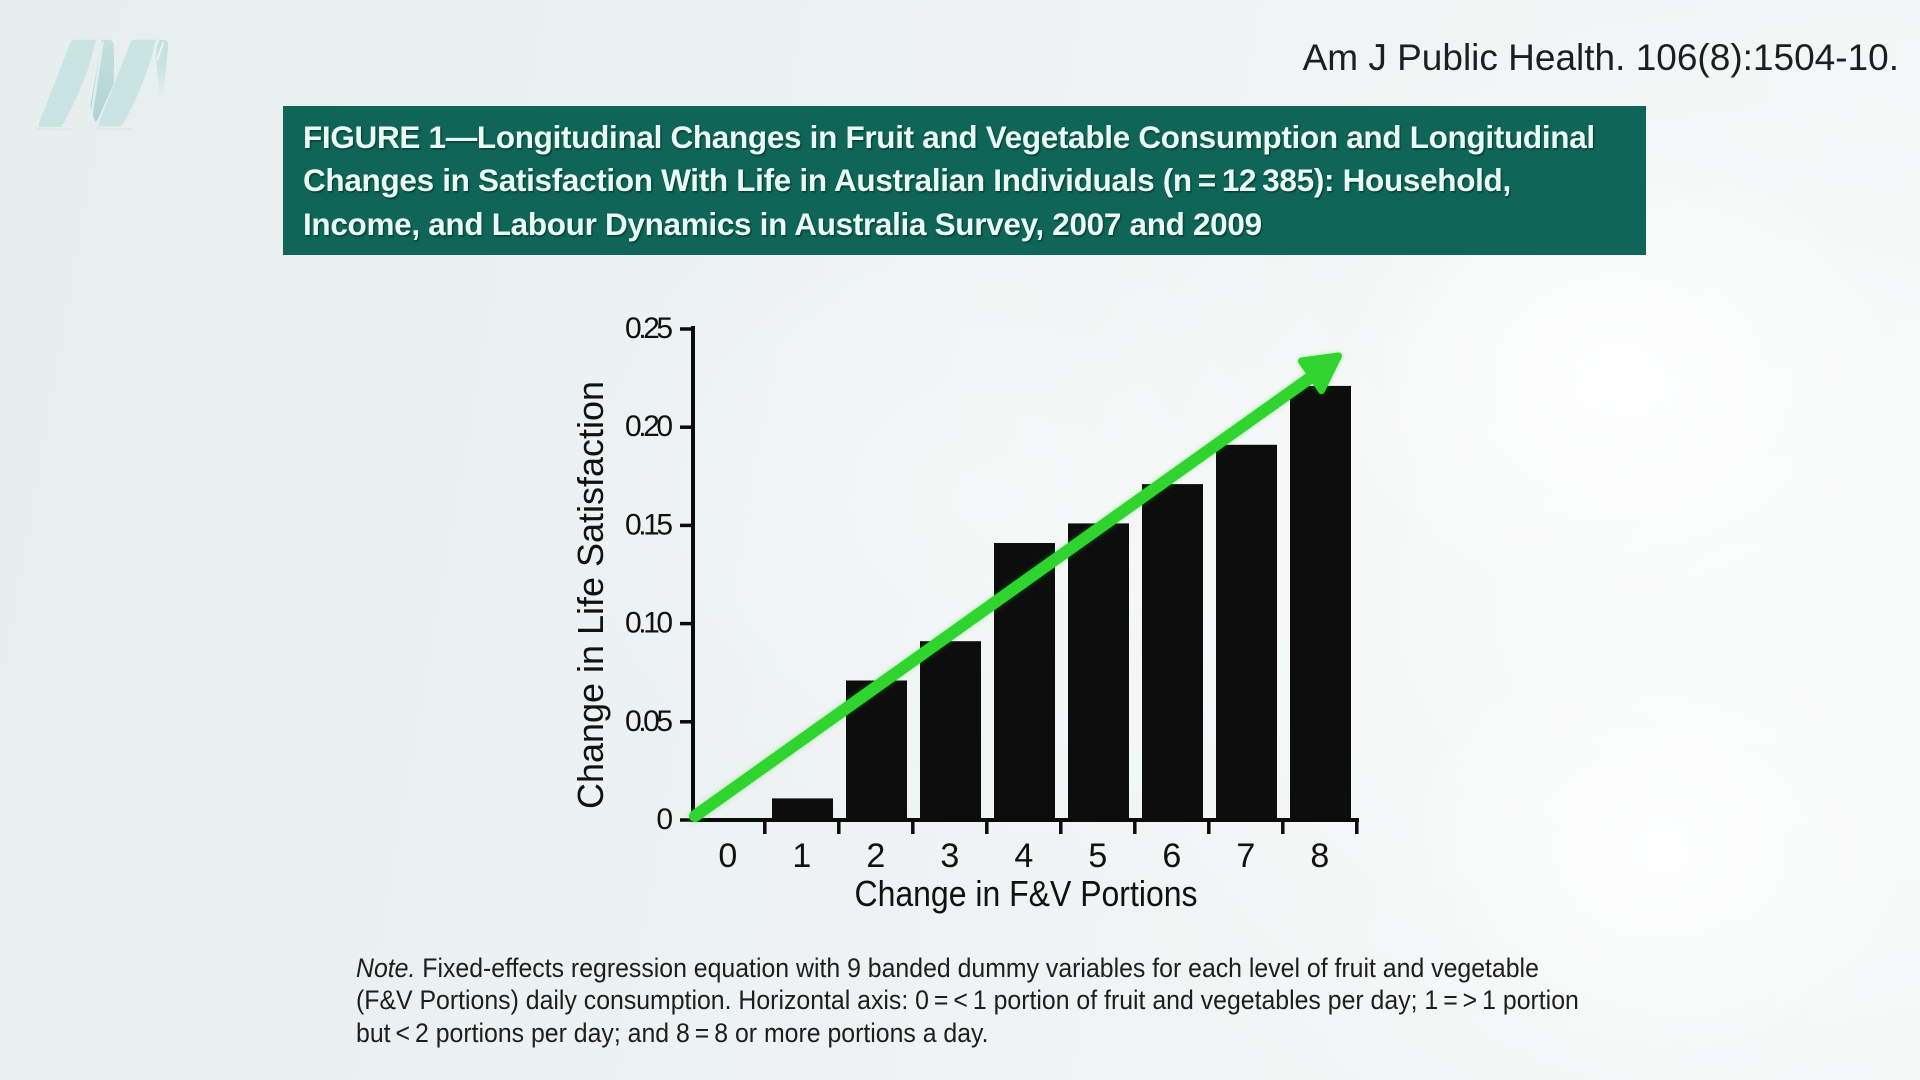 The height and width of the screenshot is (1080, 1920). I want to click on svg-text: 0.20, so click(649, 426).